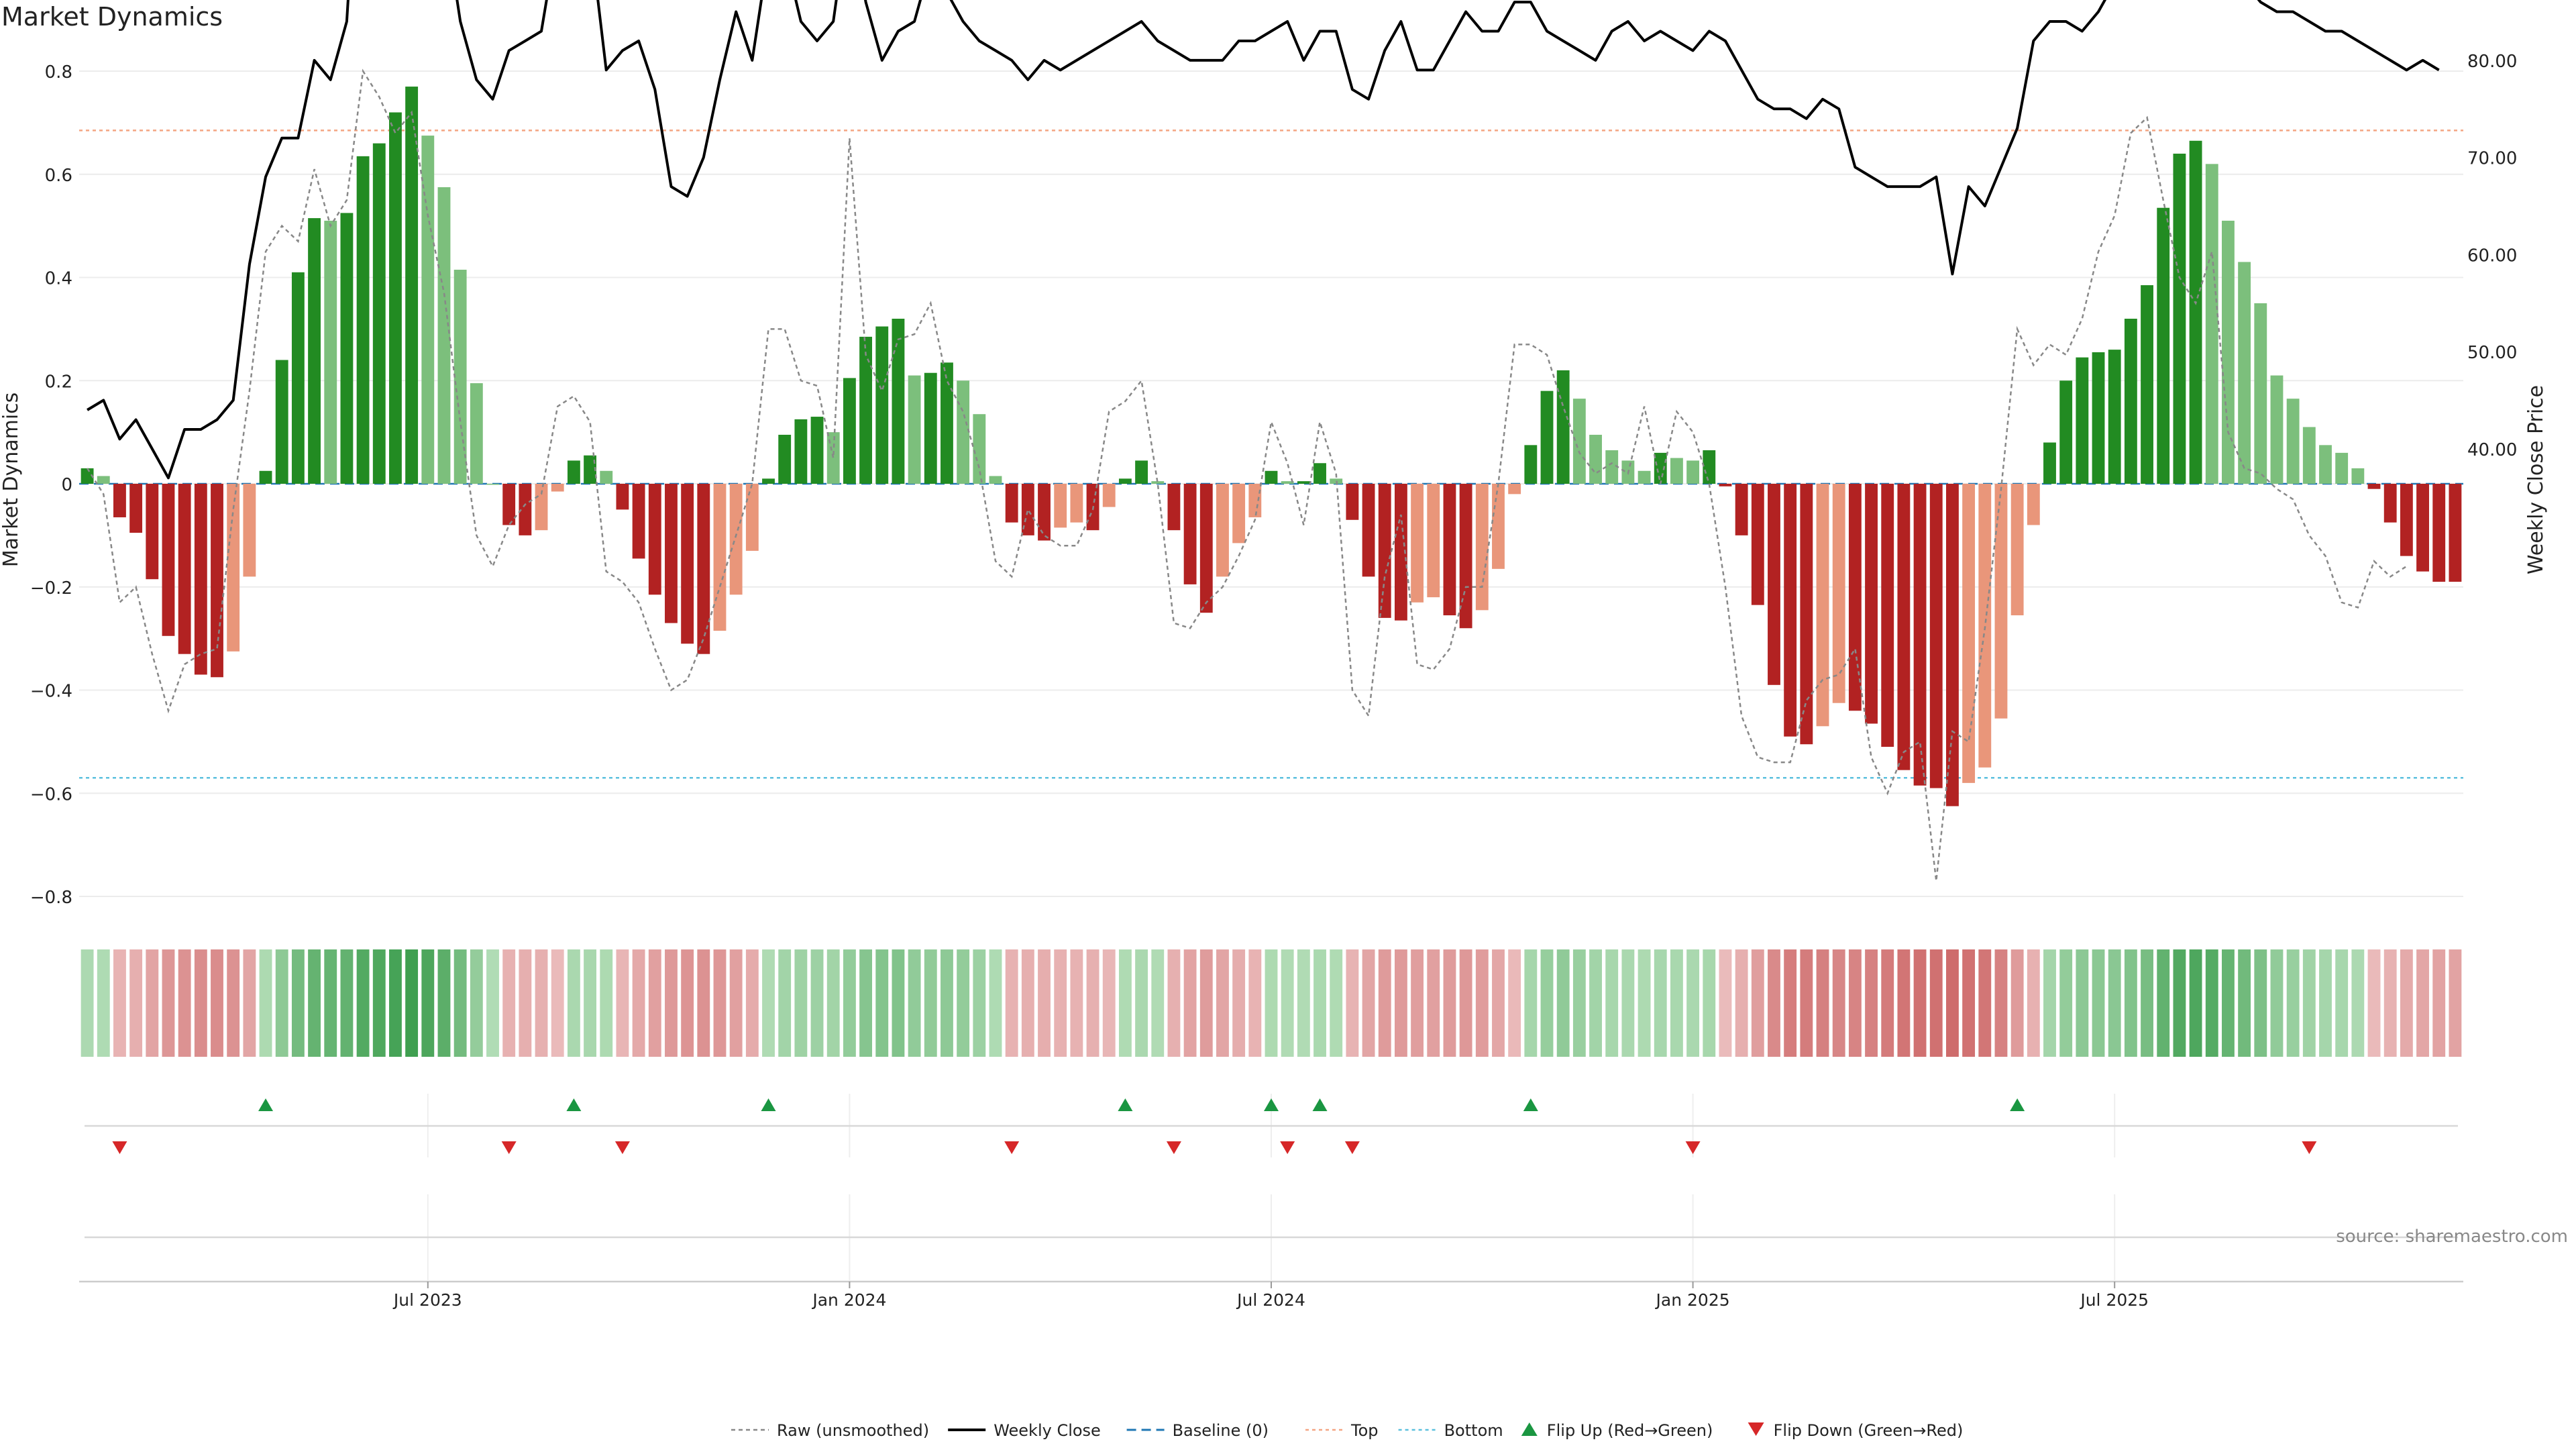 This screenshot has height=1452, width=2576. What do you see at coordinates (2114, 1300) in the screenshot?
I see `x-tick-label: Jul 2025` at bounding box center [2114, 1300].